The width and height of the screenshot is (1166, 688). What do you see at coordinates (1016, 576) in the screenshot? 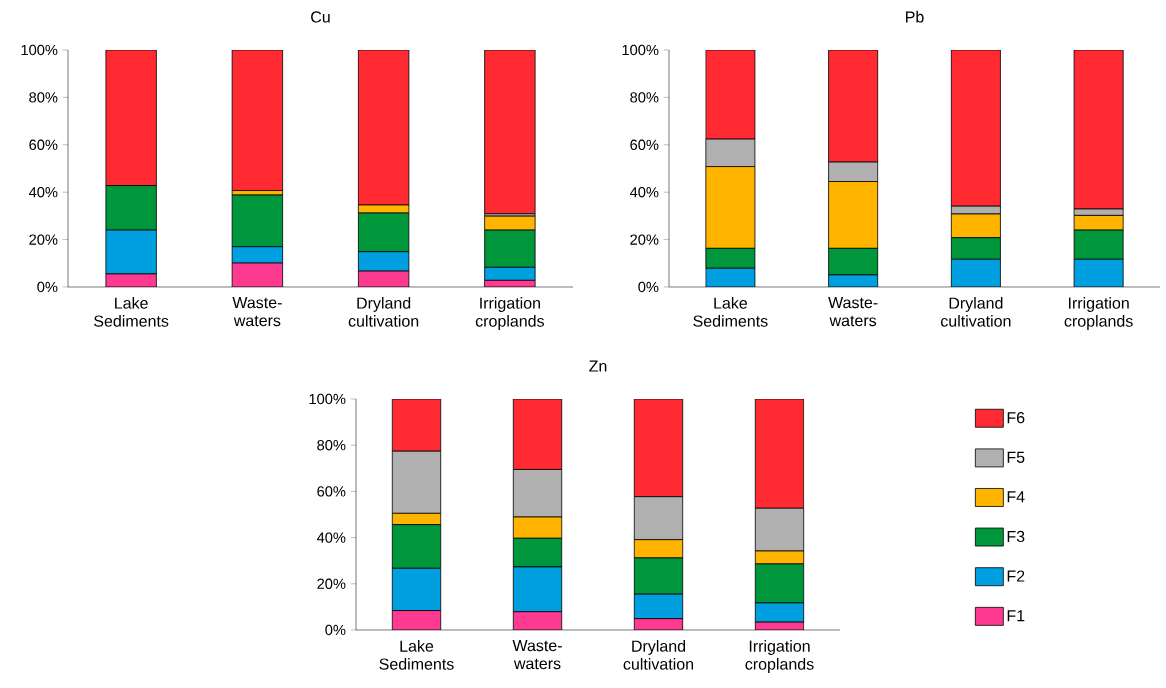
I see `legend-label: F2` at bounding box center [1016, 576].